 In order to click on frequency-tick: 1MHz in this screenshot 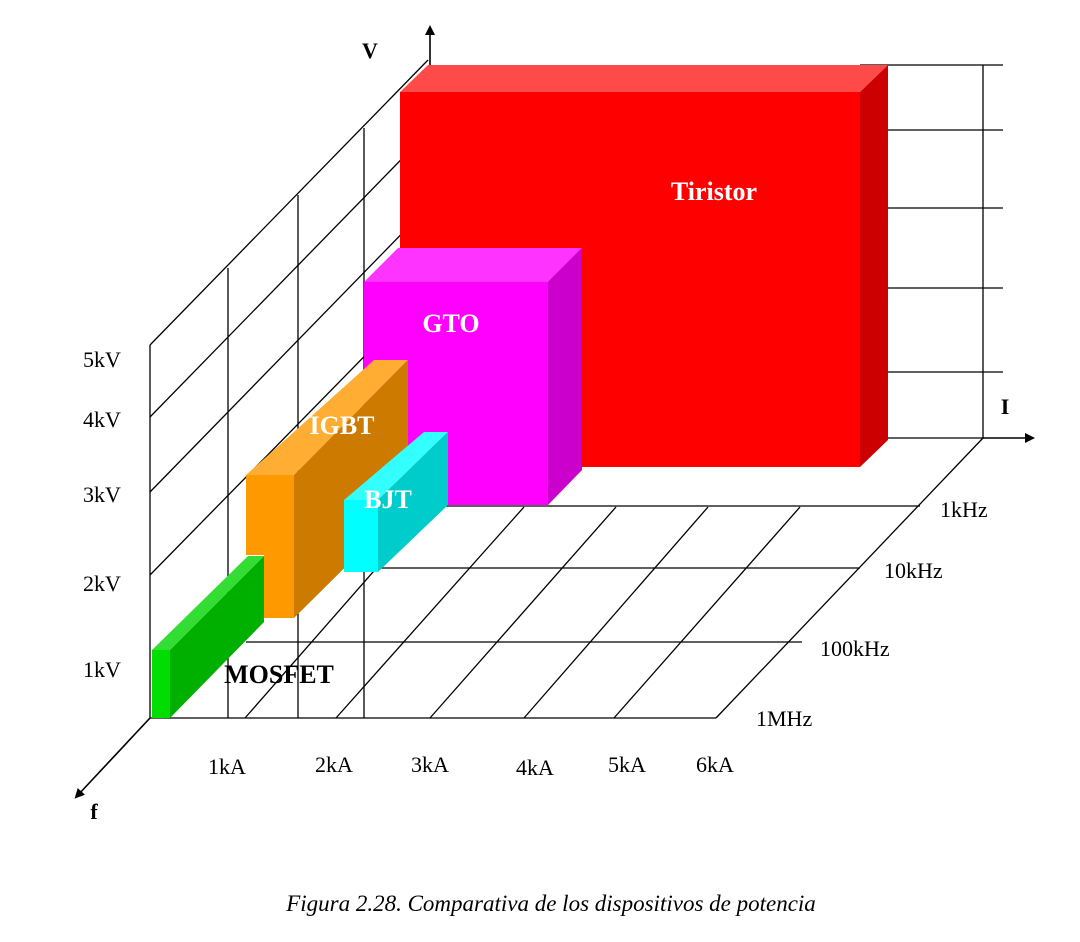, I will do `click(784, 718)`.